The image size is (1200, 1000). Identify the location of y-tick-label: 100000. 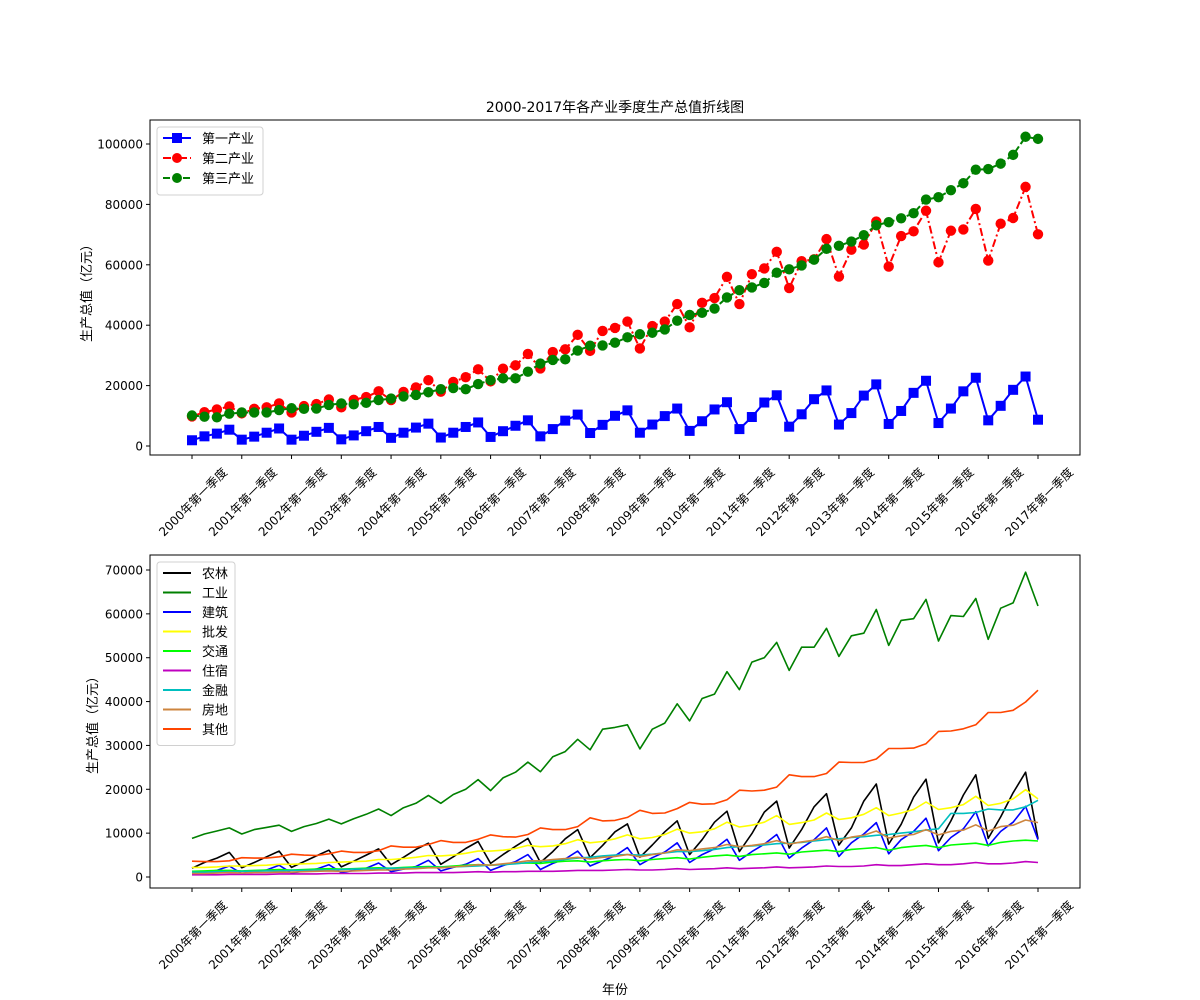
(120, 145).